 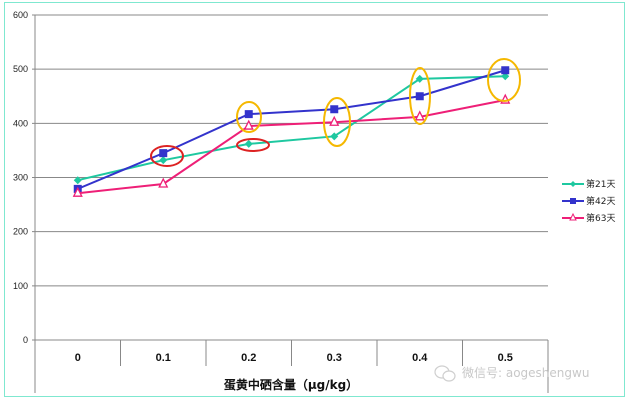 I want to click on y-tick-label: 0, so click(x=25, y=340).